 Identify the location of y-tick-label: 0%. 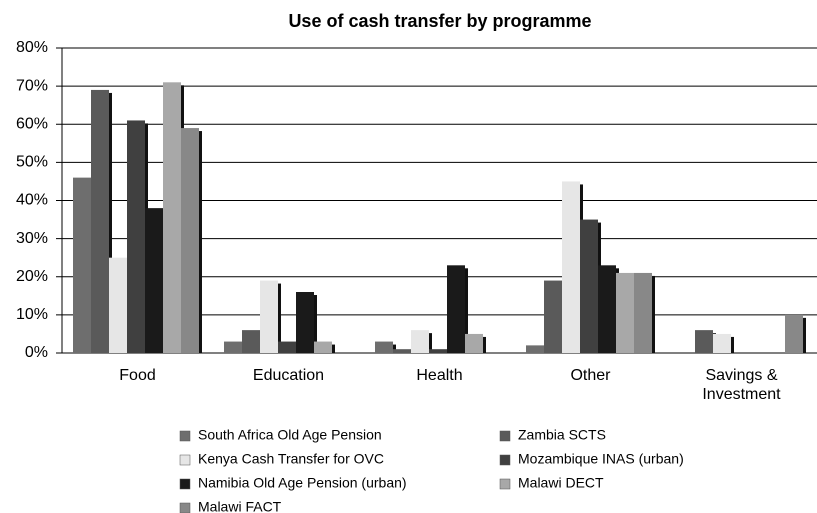
(36, 352).